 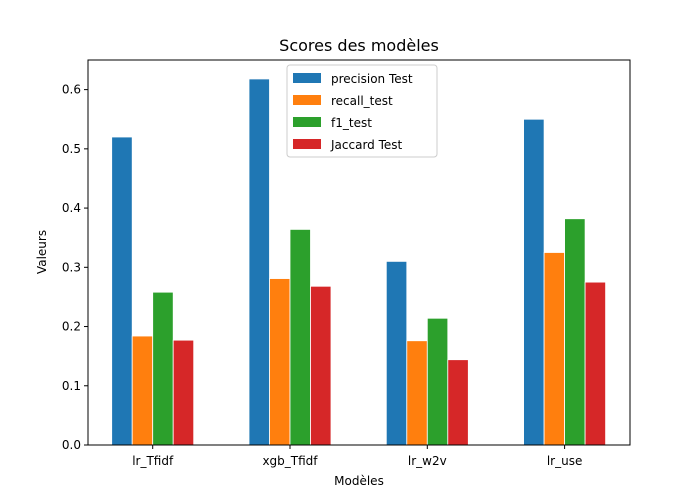 I want to click on x-tick-label: xgb_Tfidf, so click(x=290, y=461).